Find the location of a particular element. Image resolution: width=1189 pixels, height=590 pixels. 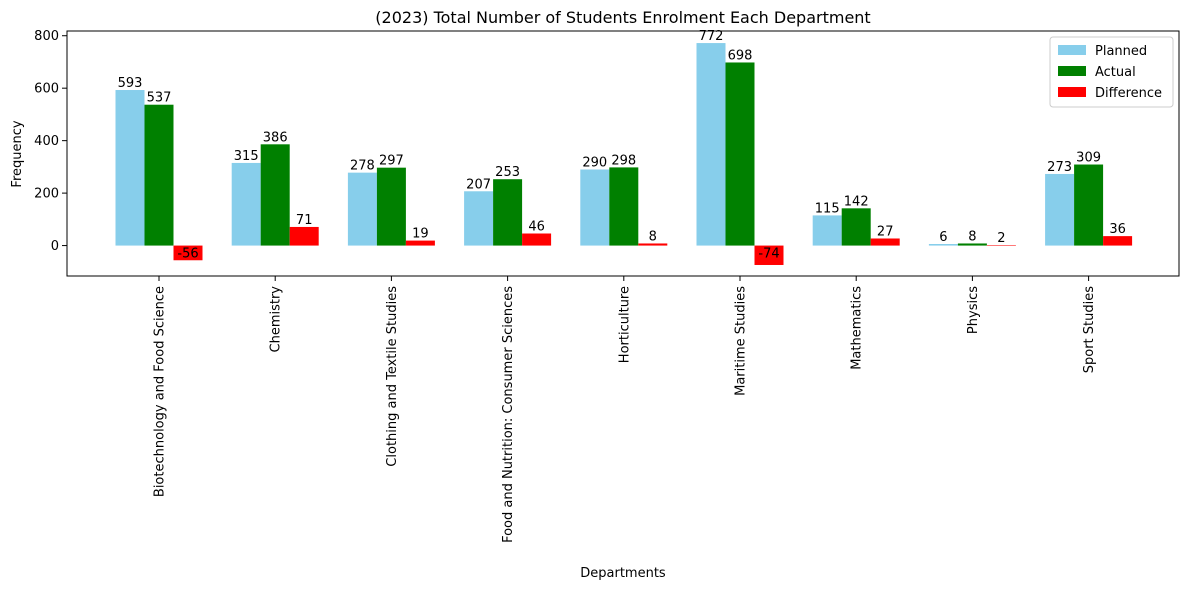

legend: Planned Actual Difference is located at coordinates (1111, 72).